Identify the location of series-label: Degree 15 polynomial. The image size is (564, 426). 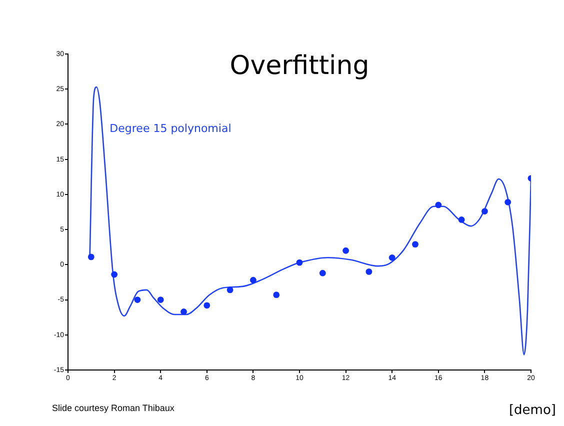
(171, 128).